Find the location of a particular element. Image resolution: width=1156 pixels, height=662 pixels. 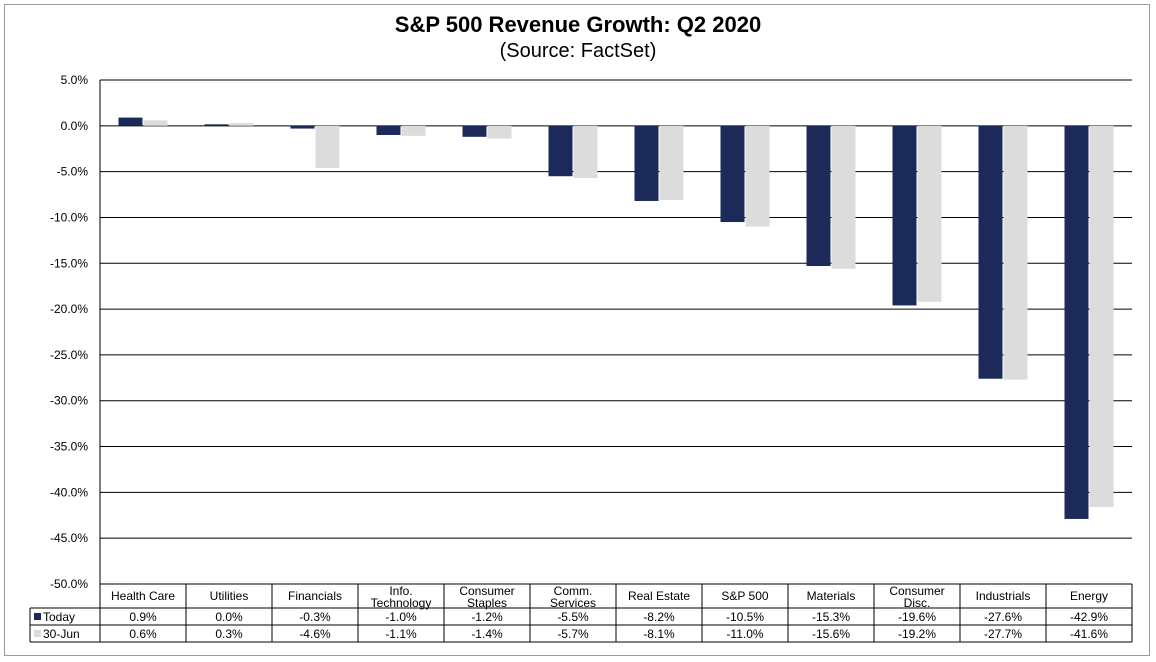

y-tick-label: -45.0% is located at coordinates (69, 538).